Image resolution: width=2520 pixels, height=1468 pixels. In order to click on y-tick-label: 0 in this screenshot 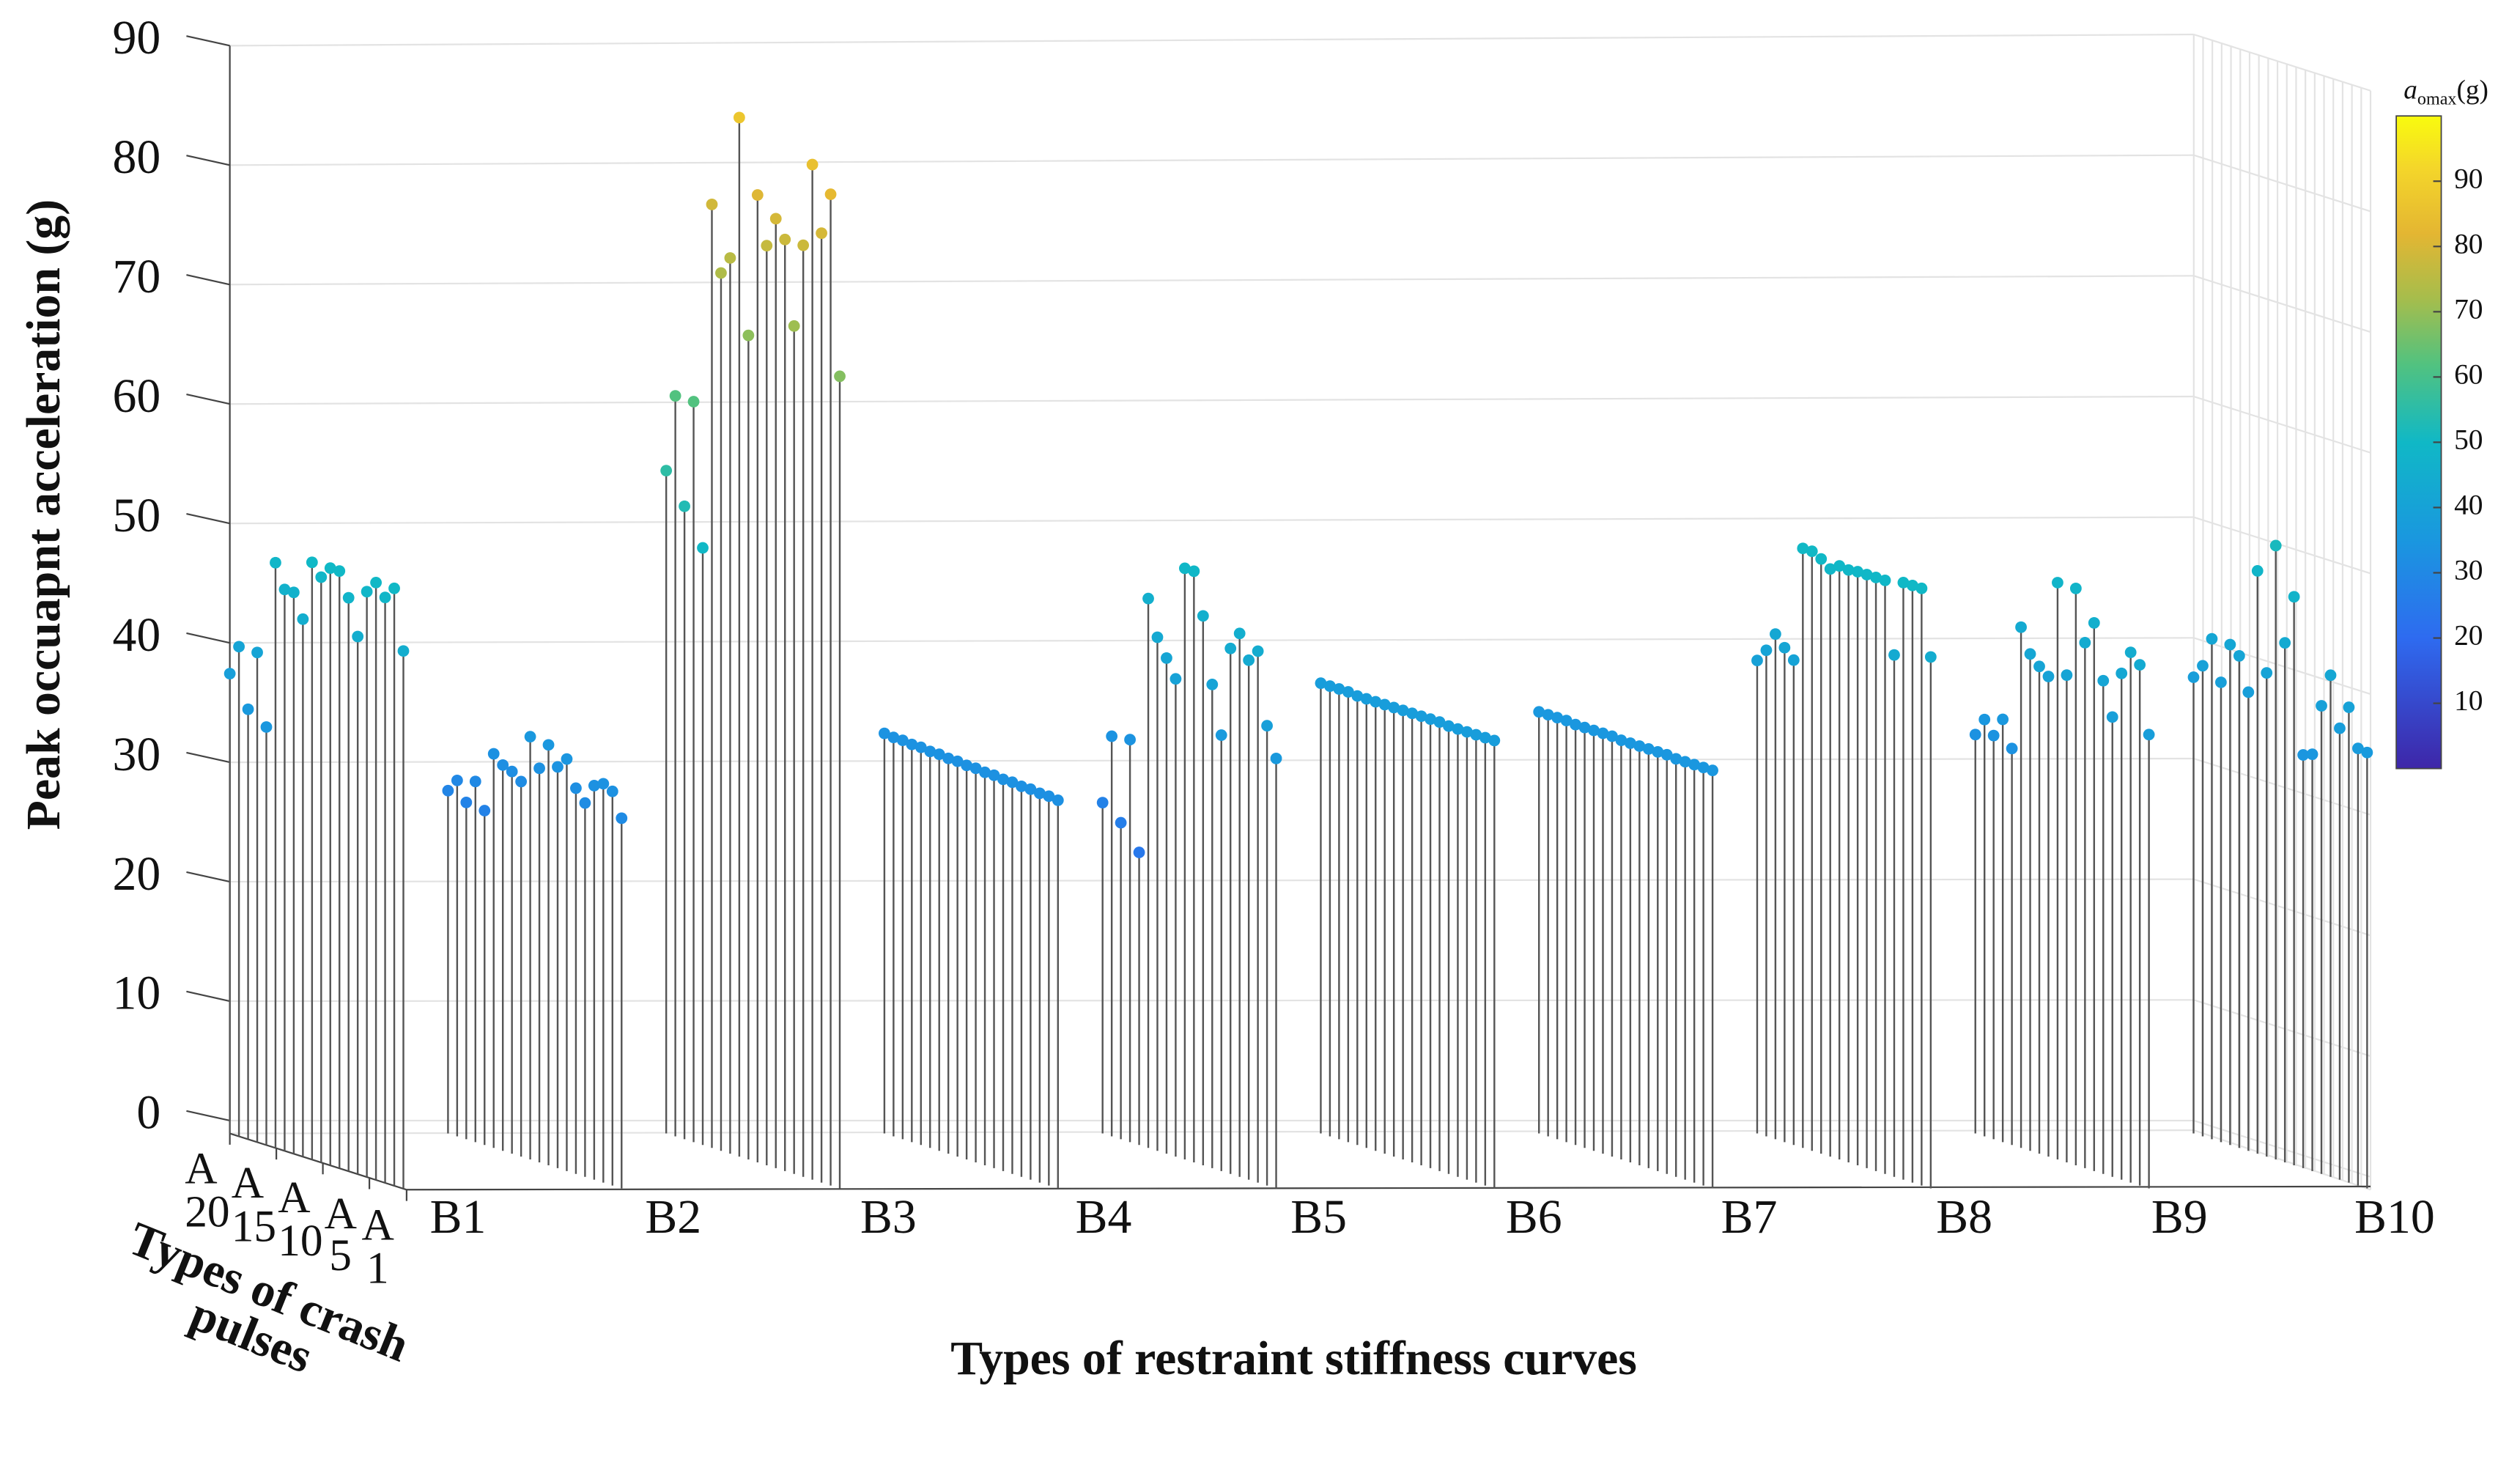, I will do `click(148, 1113)`.